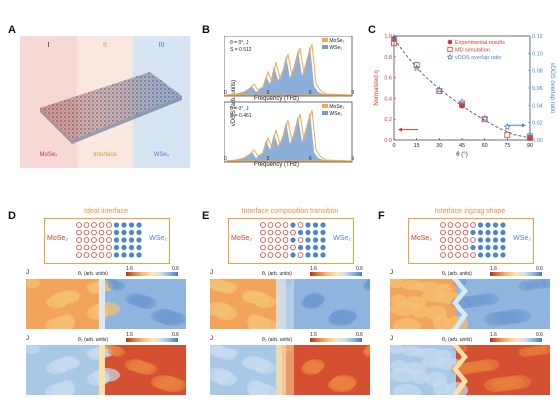  Describe the element at coordinates (277, 99) in the screenshot. I see `vdos-xlabel-top: Frequency (THz)` at that location.